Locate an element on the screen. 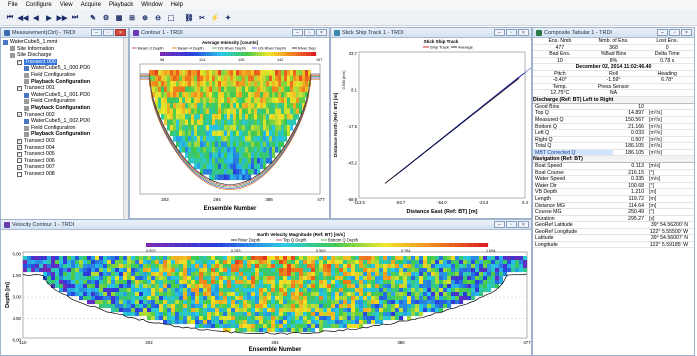  tree-node: ✓ Transect 005 is located at coordinates (64, 154).